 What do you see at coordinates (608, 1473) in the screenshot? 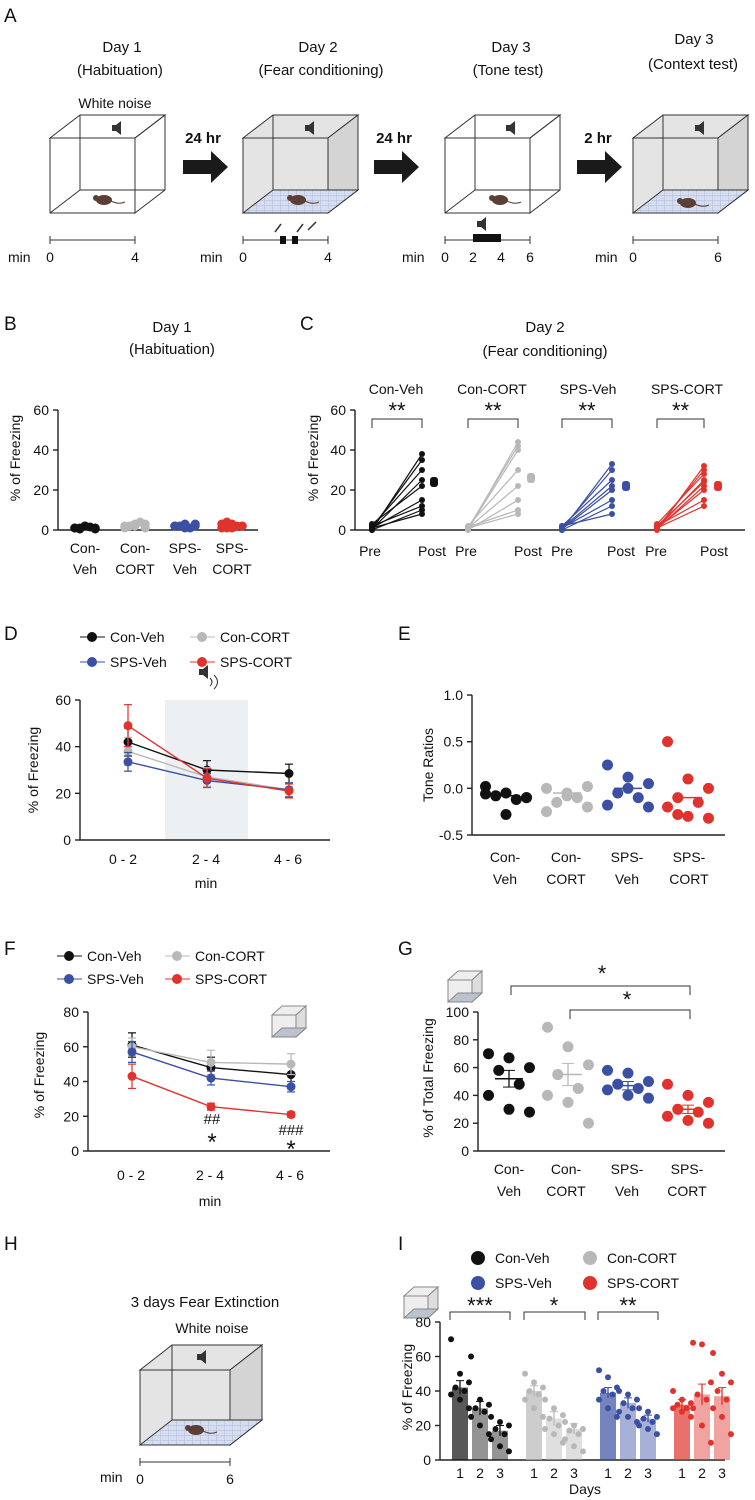
I see `x-tick-label: 1` at bounding box center [608, 1473].